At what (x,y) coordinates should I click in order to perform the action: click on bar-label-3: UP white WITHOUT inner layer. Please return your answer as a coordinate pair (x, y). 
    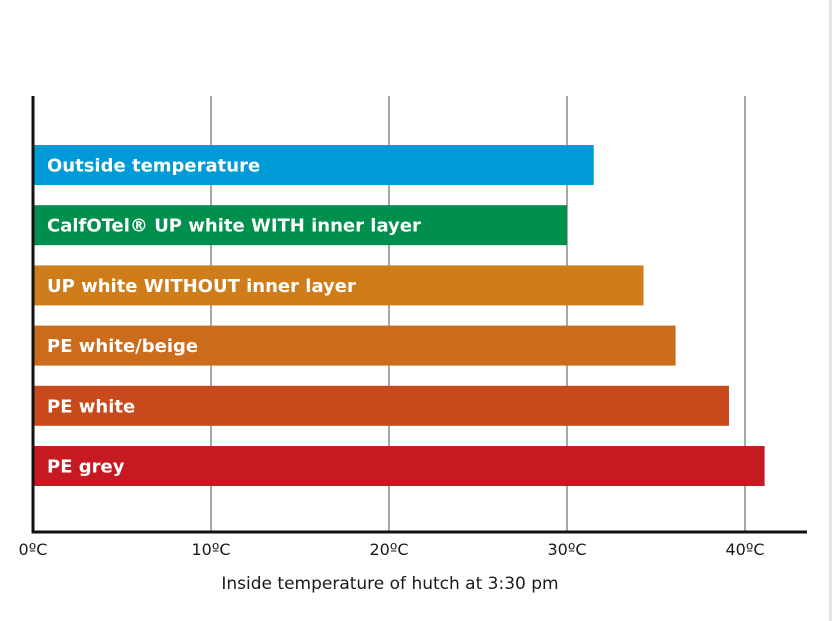
    Looking at the image, I should click on (201, 286).